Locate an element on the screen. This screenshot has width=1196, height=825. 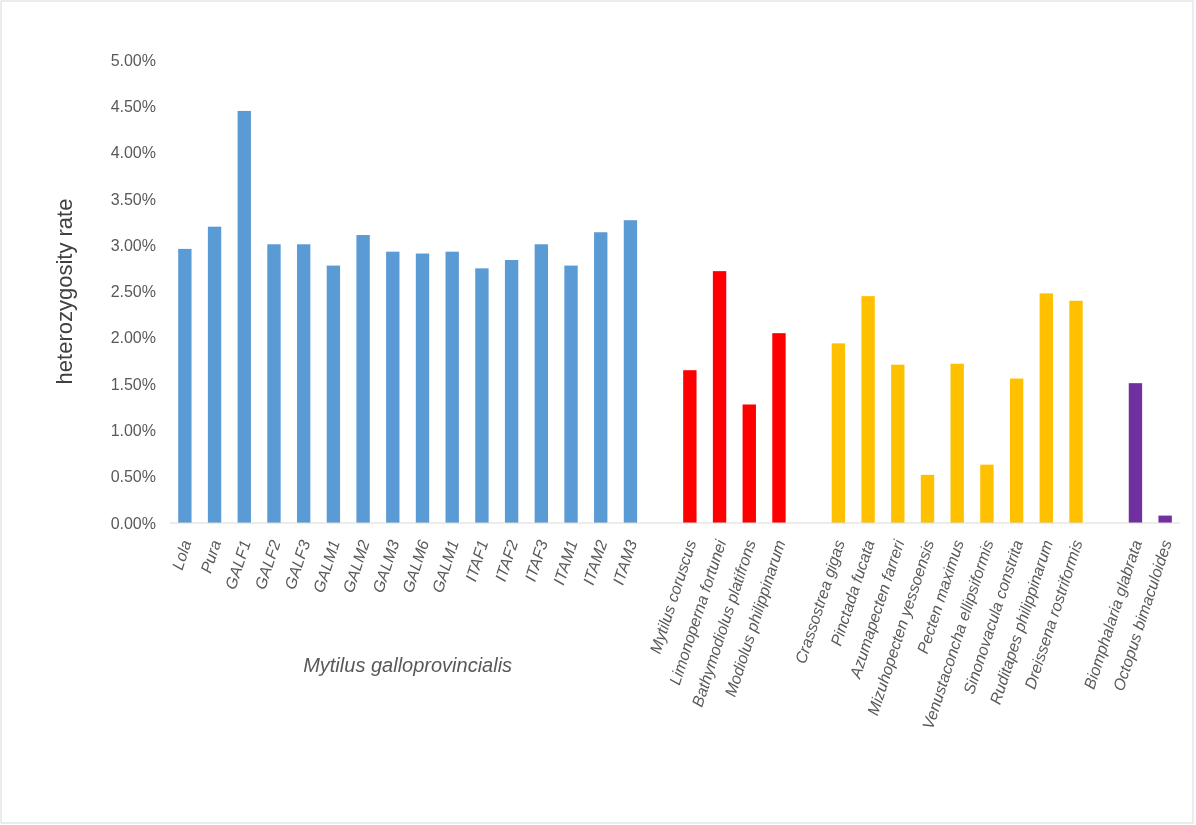
x-axis-title: Mytilus galloprovincialis is located at coordinates (408, 665).